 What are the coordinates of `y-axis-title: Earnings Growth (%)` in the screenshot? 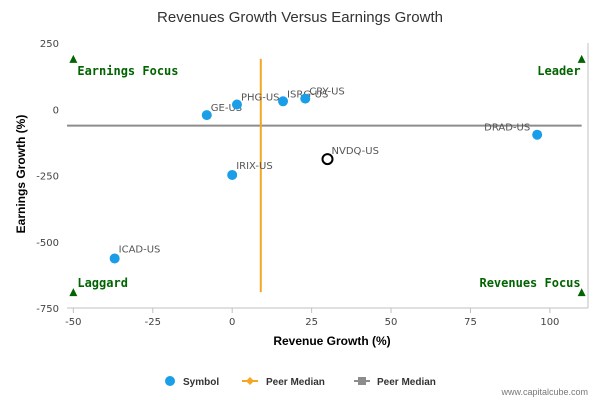 It's located at (21, 174).